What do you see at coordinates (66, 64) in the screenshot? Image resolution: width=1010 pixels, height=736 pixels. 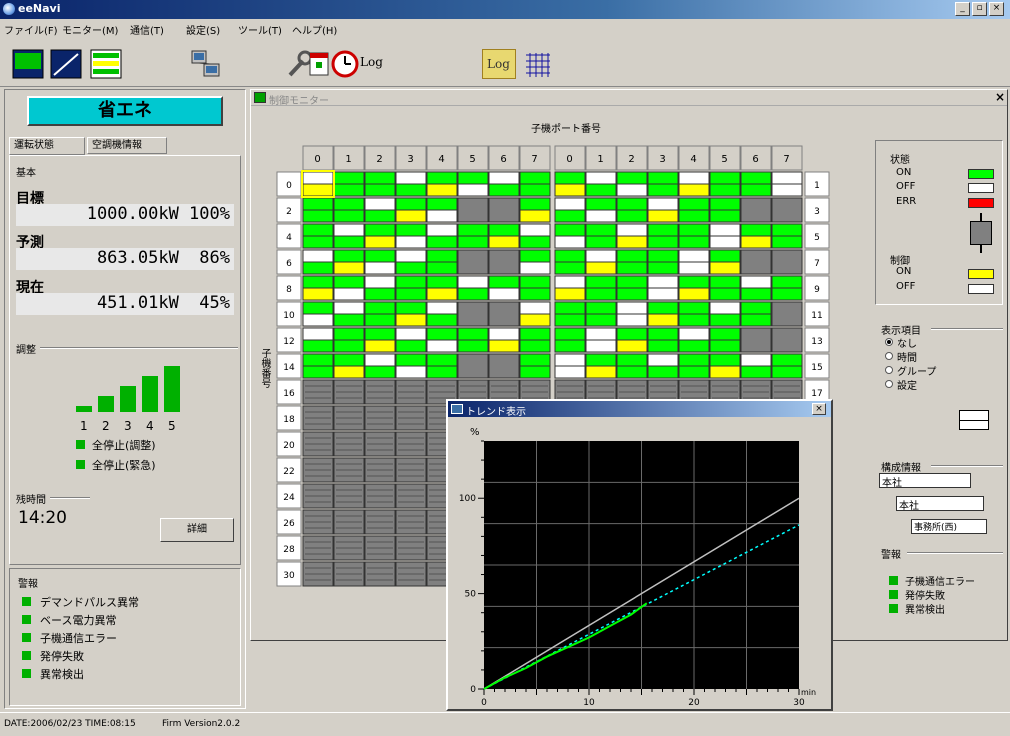 I see `trend-button` at bounding box center [66, 64].